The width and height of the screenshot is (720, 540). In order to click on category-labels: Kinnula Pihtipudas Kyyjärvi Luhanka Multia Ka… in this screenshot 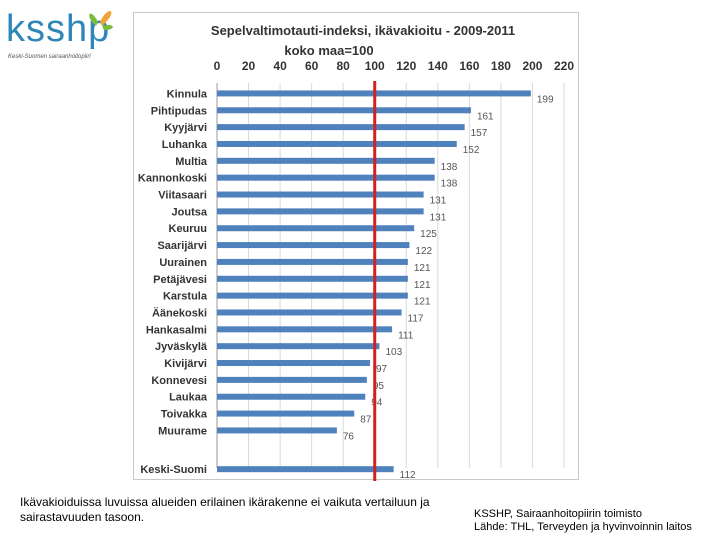, I will do `click(173, 282)`.